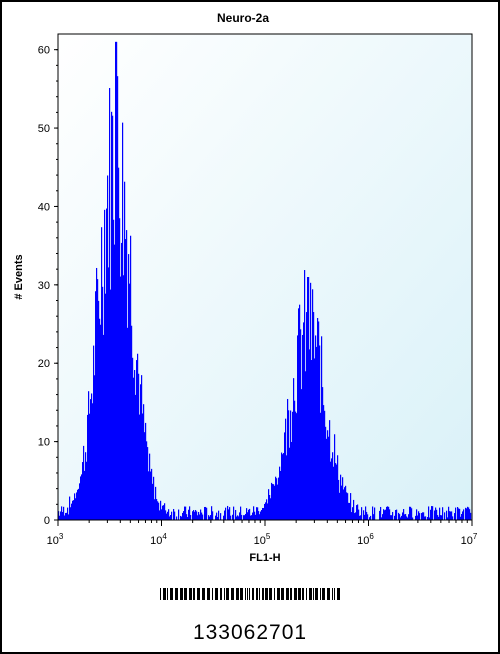 The width and height of the screenshot is (500, 654). Describe the element at coordinates (19, 276) in the screenshot. I see `y-axis-label: # Events` at that location.